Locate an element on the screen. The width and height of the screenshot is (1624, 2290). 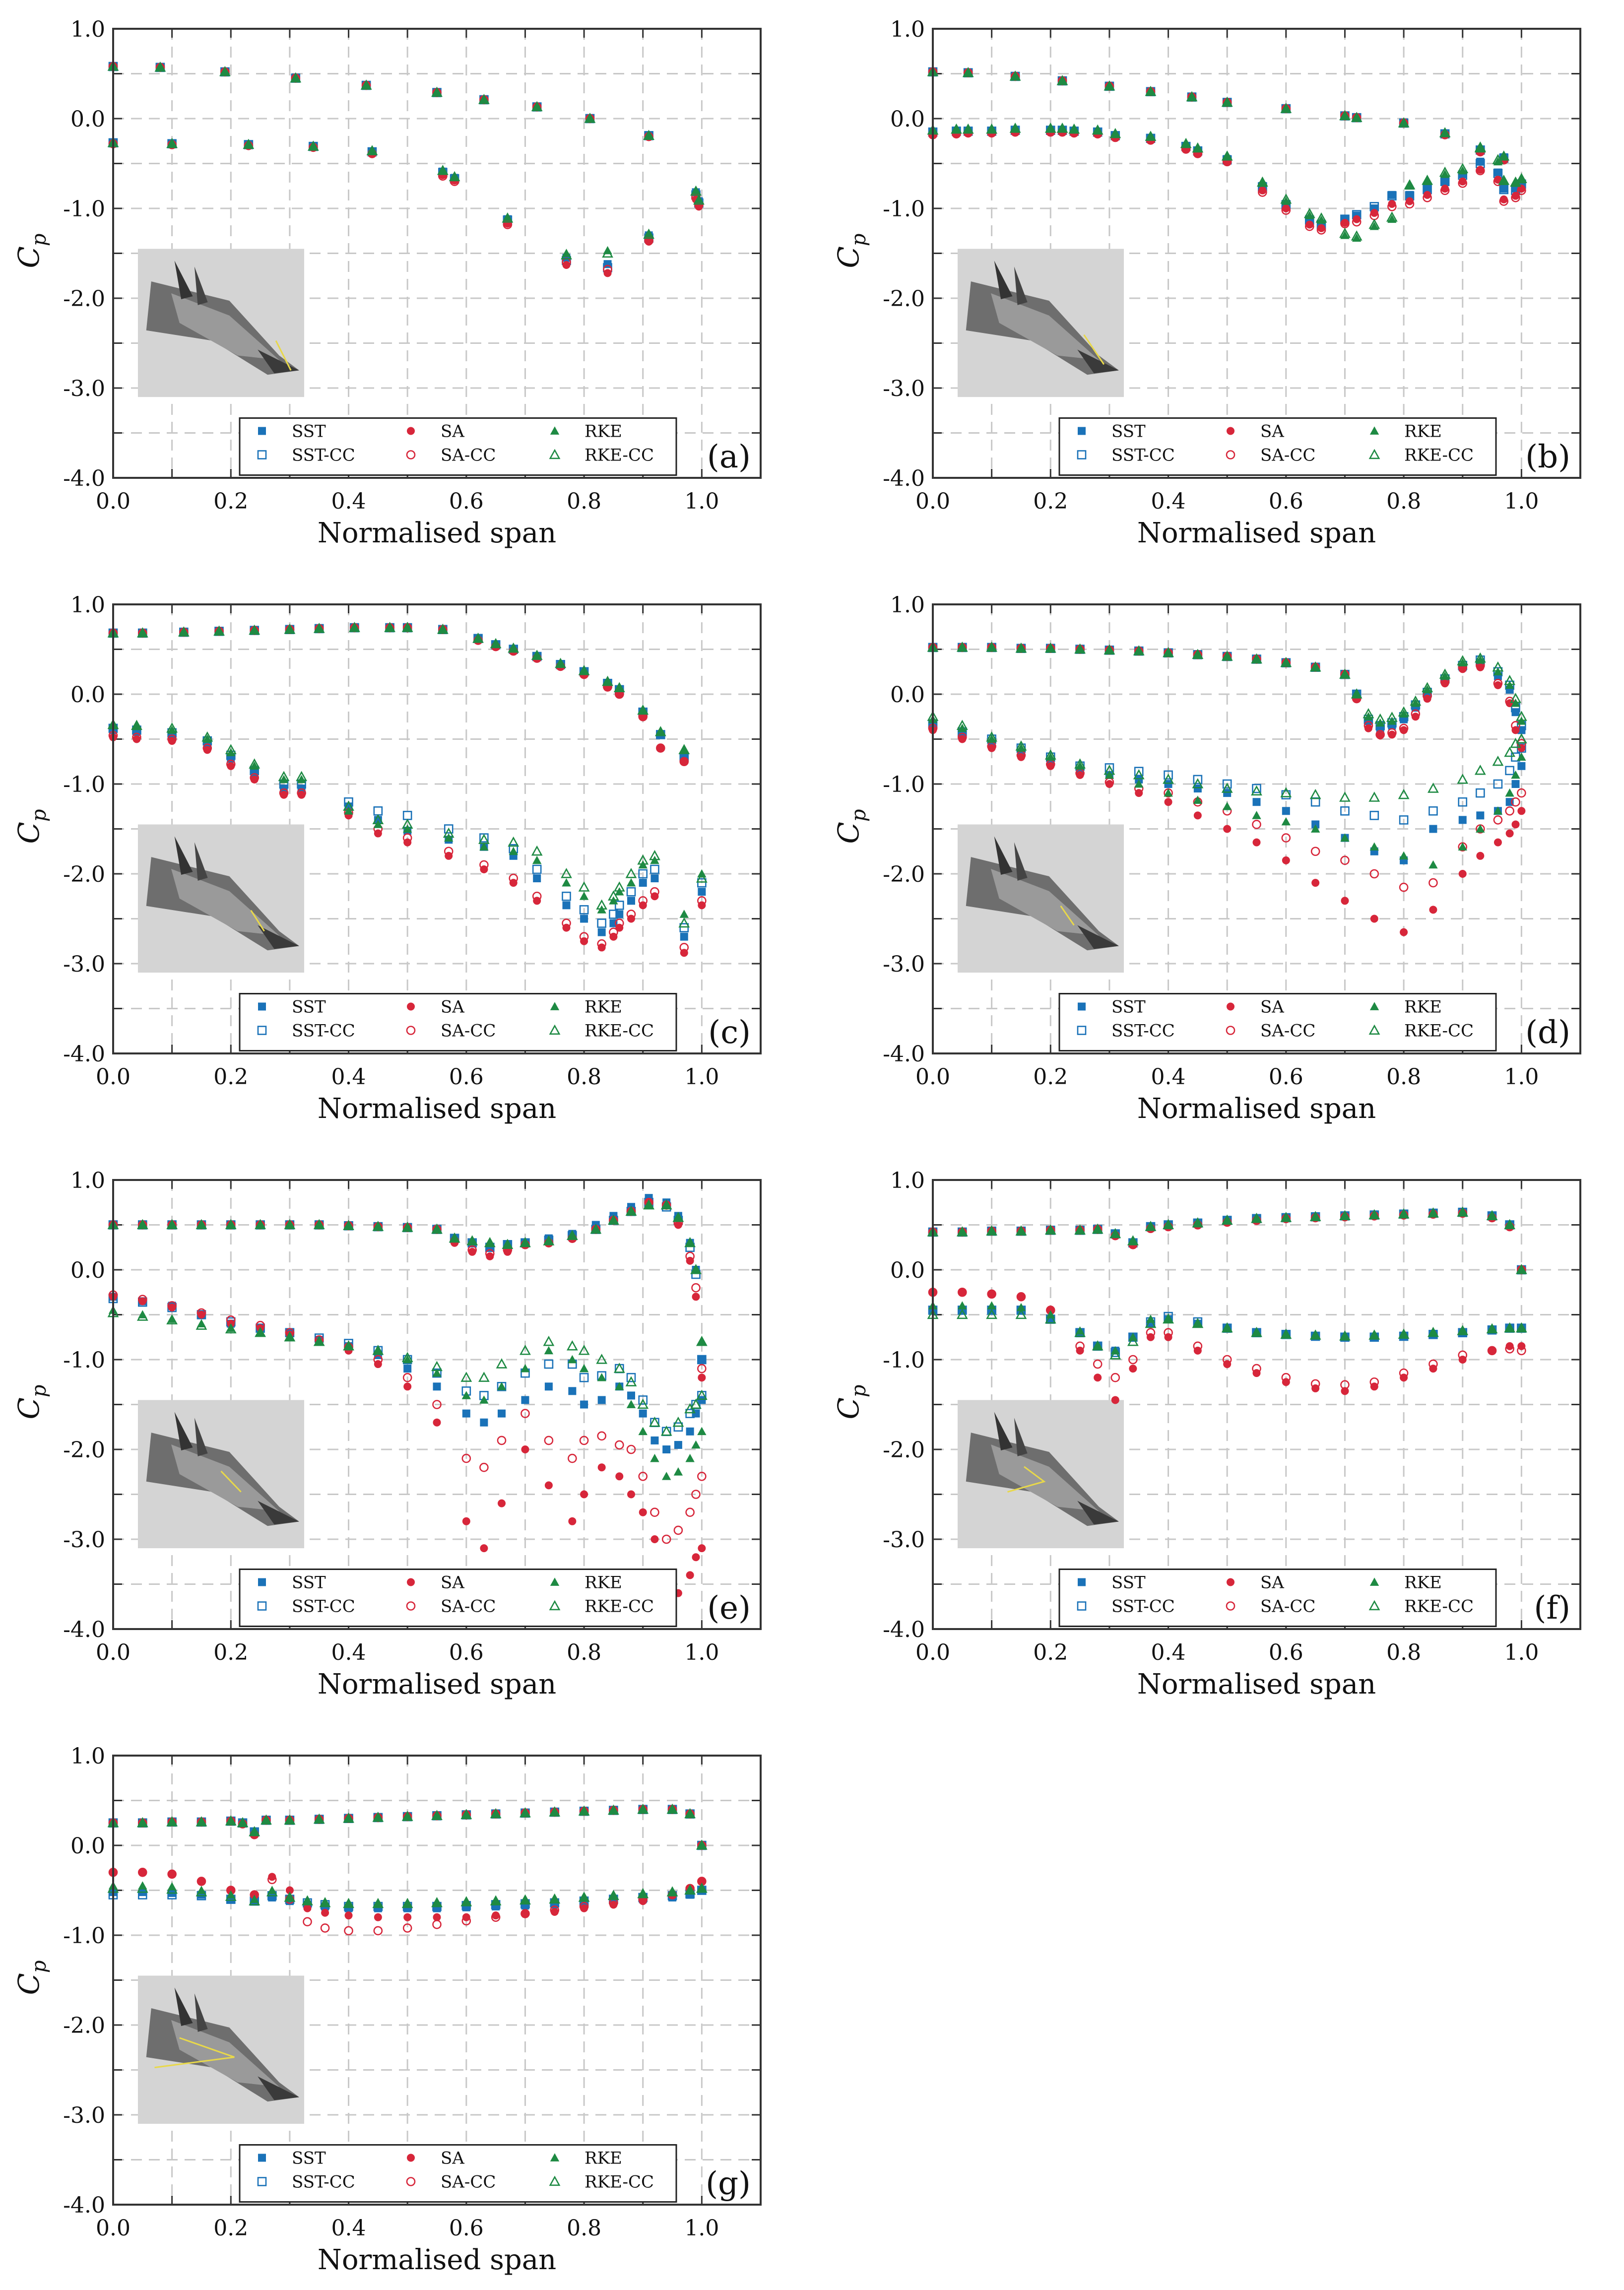
x-tick-label: 0.2 is located at coordinates (230, 501).